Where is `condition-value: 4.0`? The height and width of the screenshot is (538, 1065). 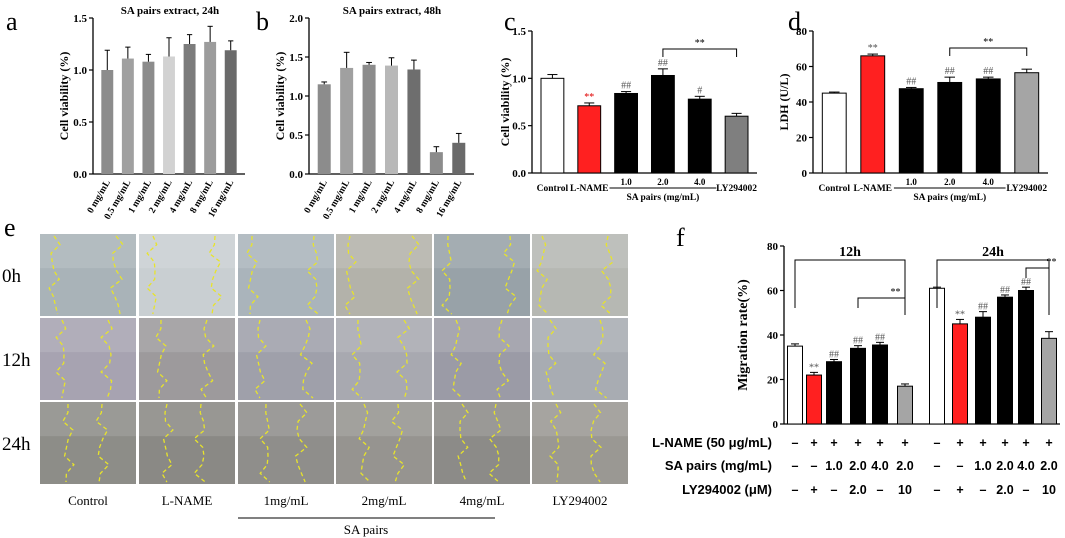 condition-value: 4.0 is located at coordinates (879, 466).